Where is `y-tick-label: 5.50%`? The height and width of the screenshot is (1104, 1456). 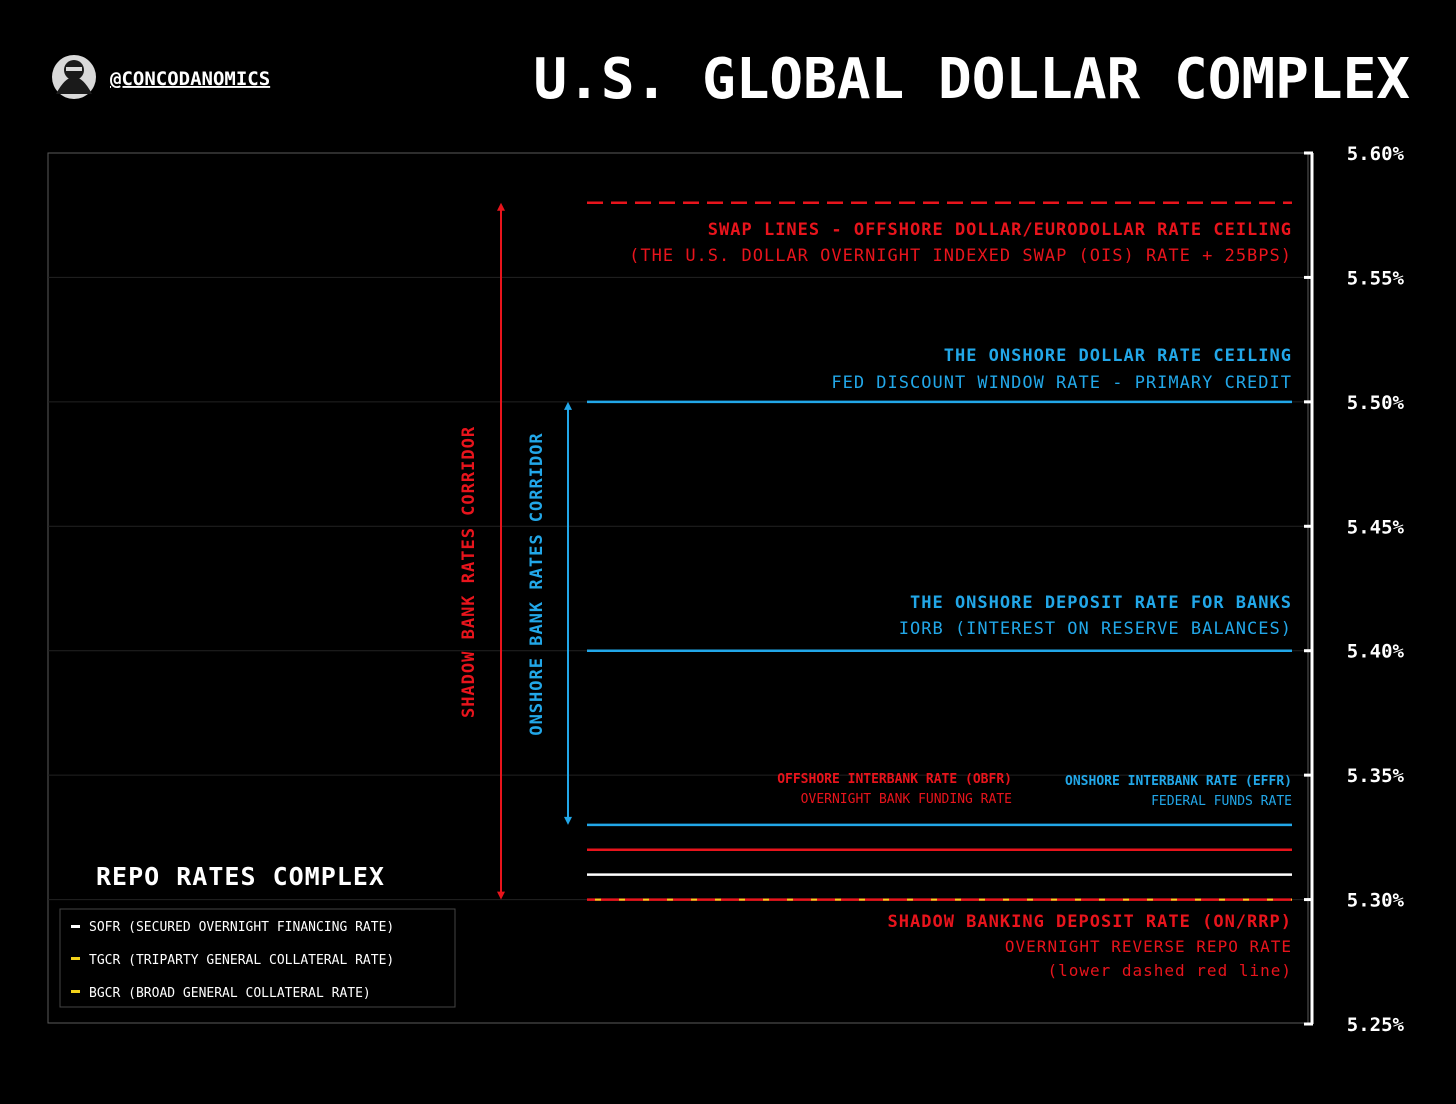
y-tick-label: 5.50% is located at coordinates (1376, 403).